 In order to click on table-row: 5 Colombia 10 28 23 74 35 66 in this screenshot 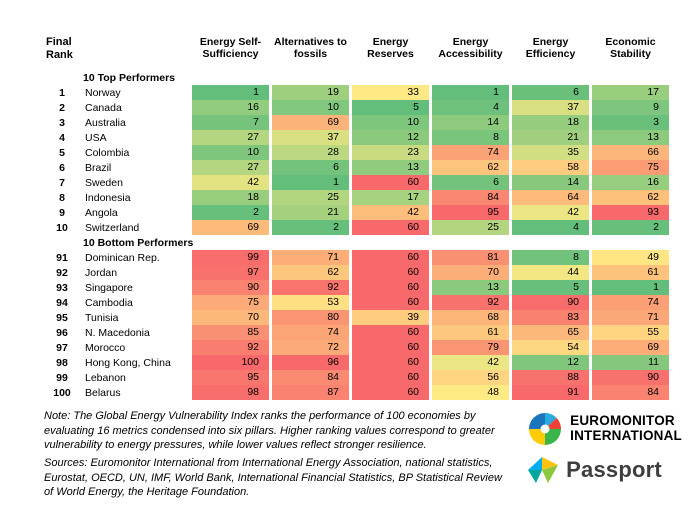, I will do `click(363, 152)`.